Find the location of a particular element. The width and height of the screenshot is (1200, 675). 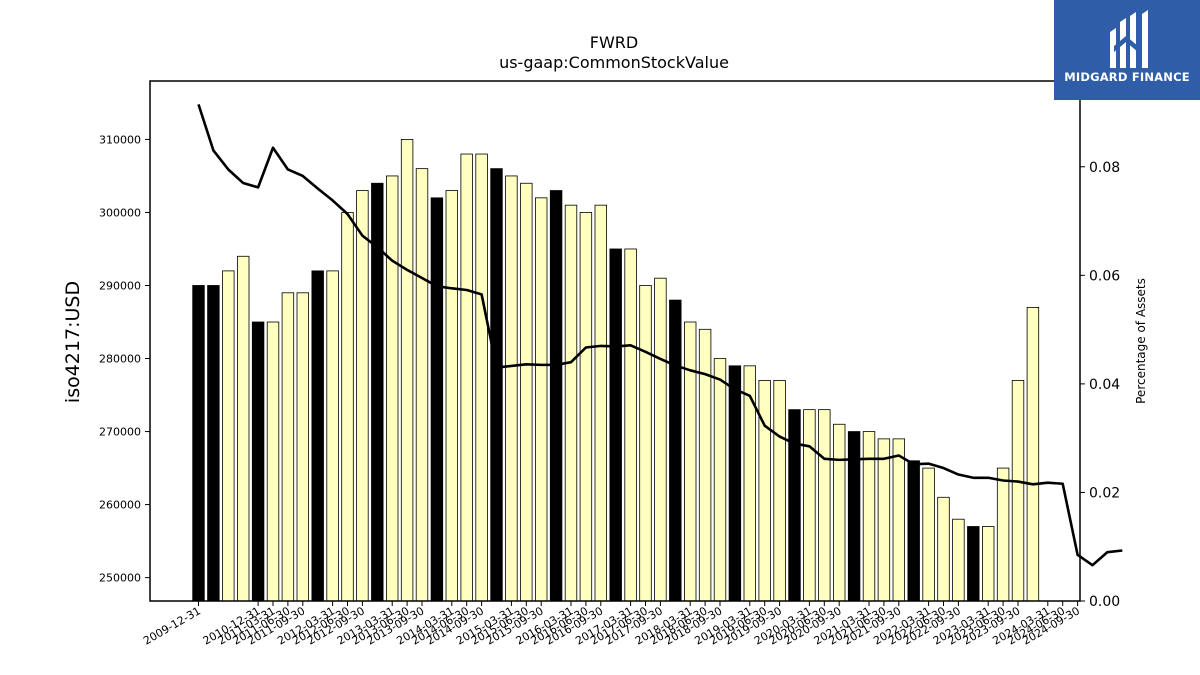

x-tick-label: 2009-12-31 is located at coordinates (172, 625).